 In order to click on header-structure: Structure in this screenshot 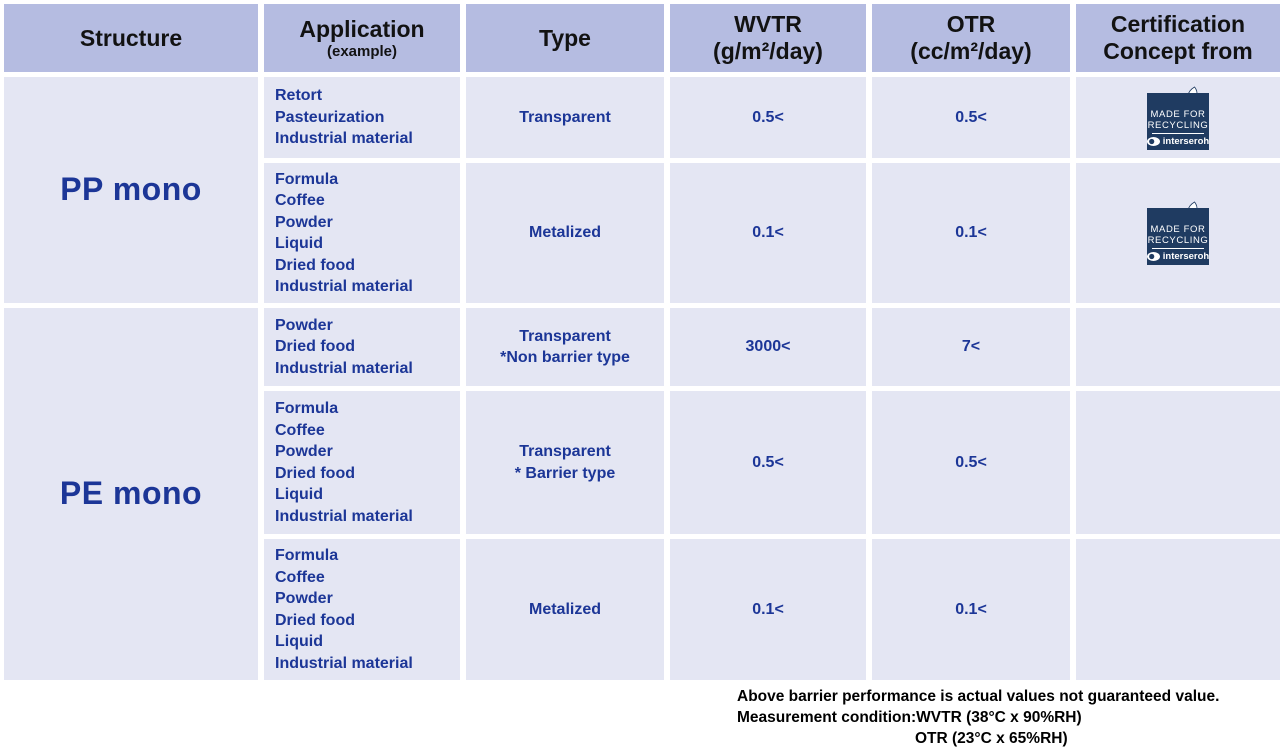, I will do `click(131, 38)`.